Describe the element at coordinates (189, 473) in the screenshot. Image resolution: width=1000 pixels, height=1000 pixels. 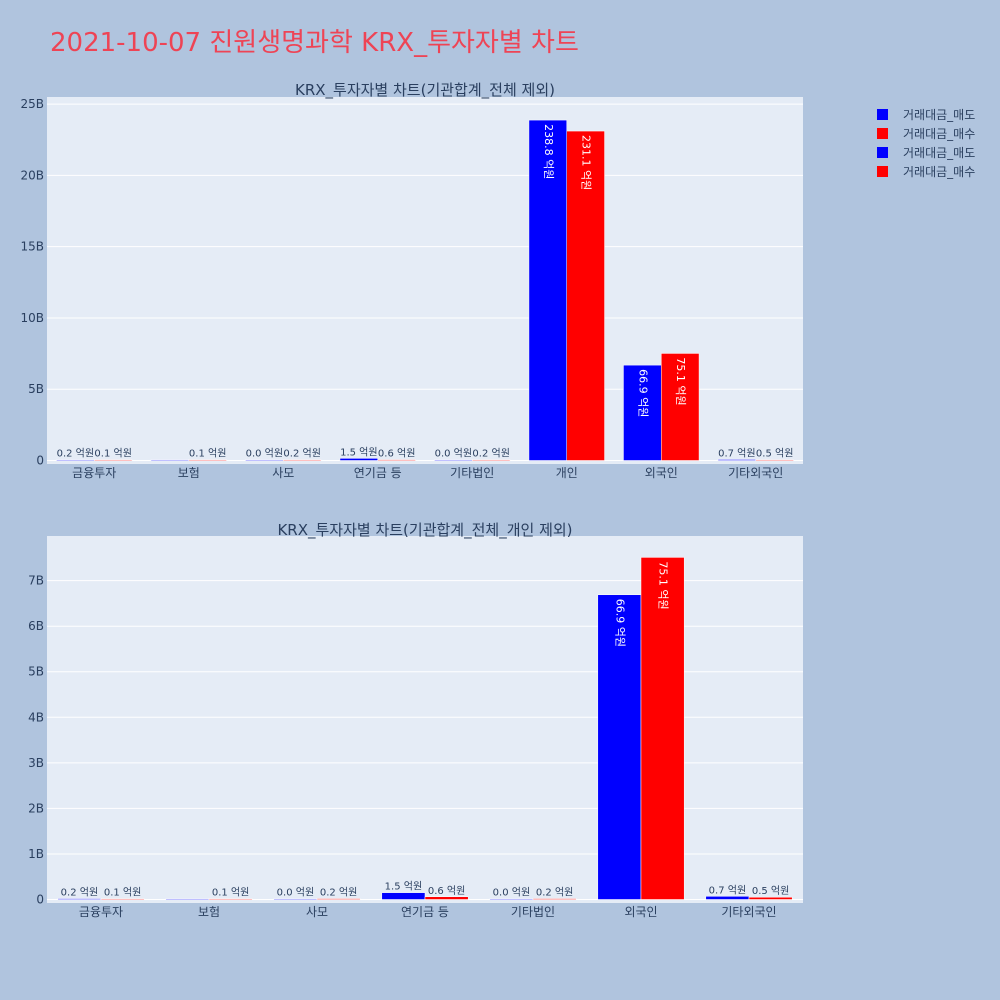
I see `chart1-xtick-label: 보험` at that location.